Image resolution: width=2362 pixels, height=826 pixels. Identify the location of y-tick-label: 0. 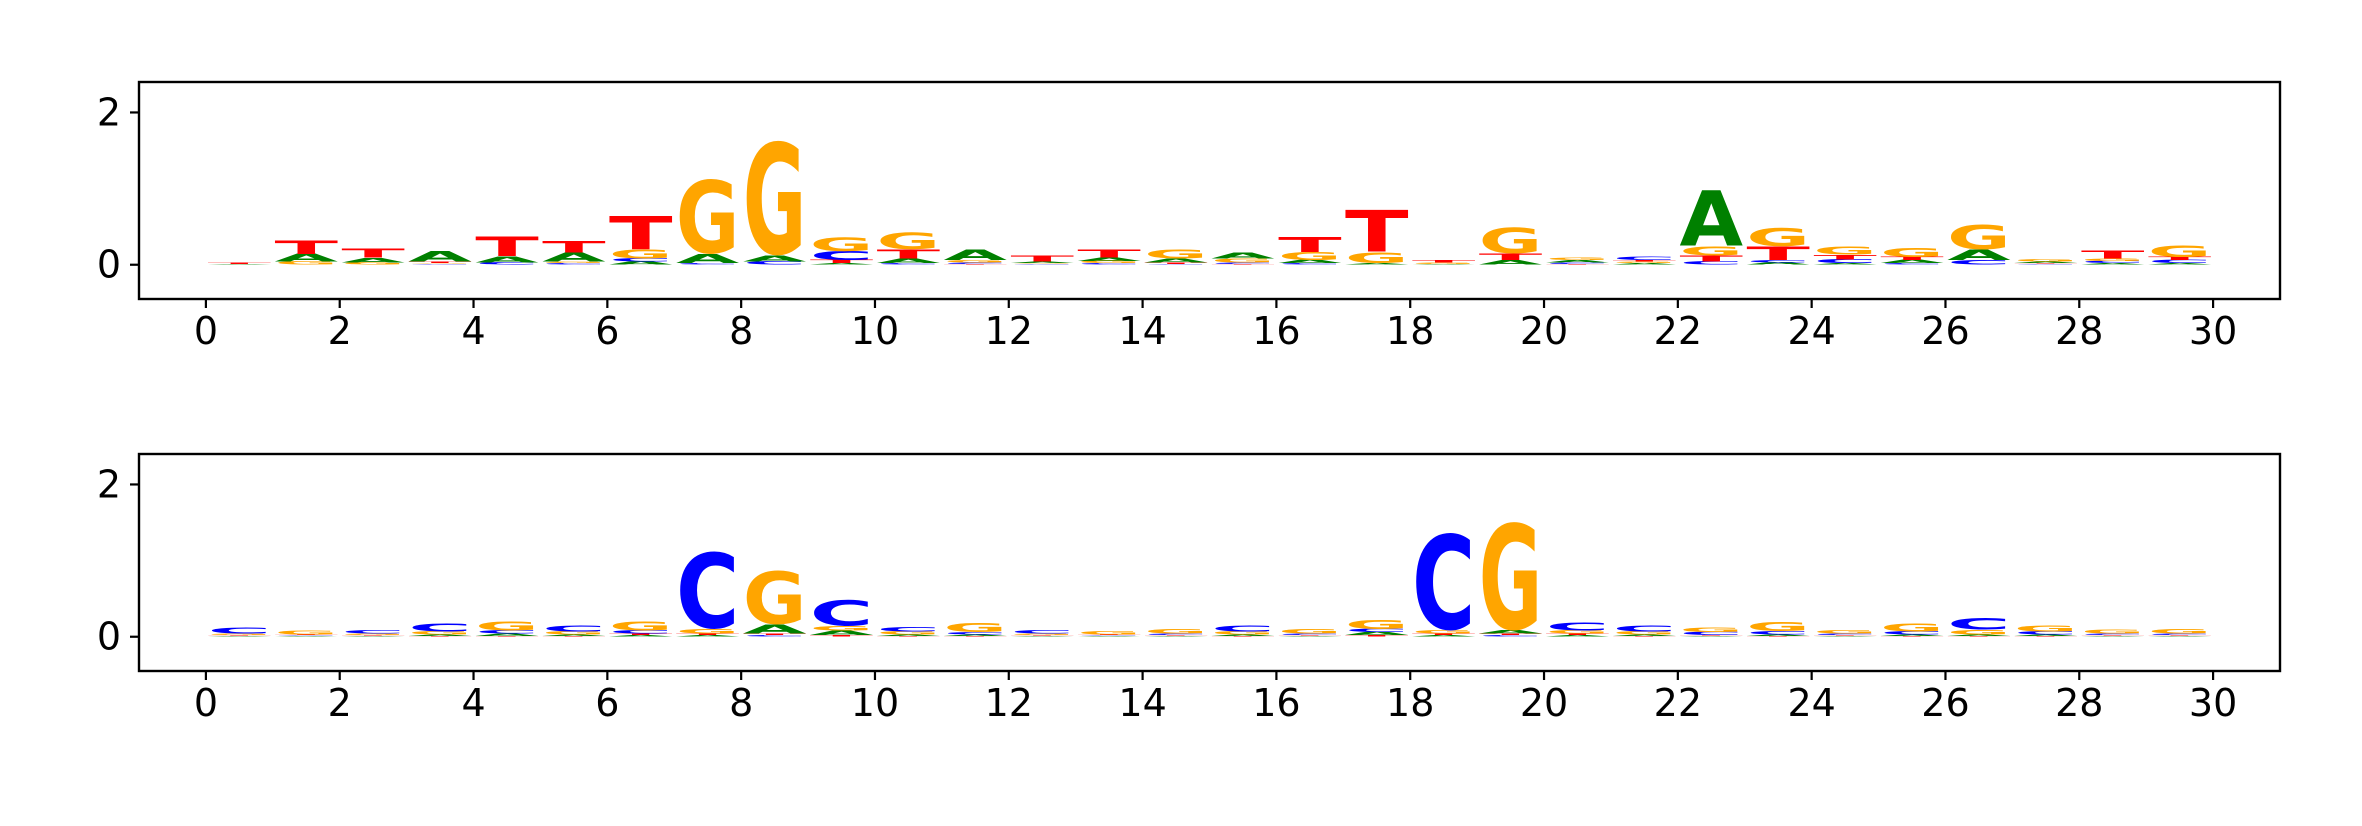
(109, 265).